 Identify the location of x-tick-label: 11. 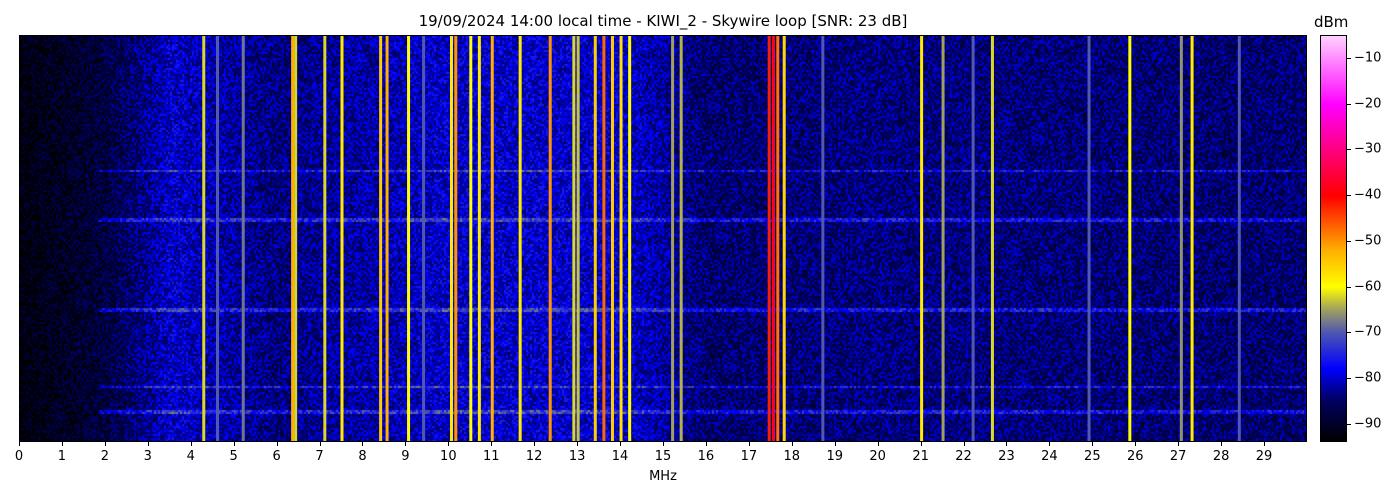
(491, 456).